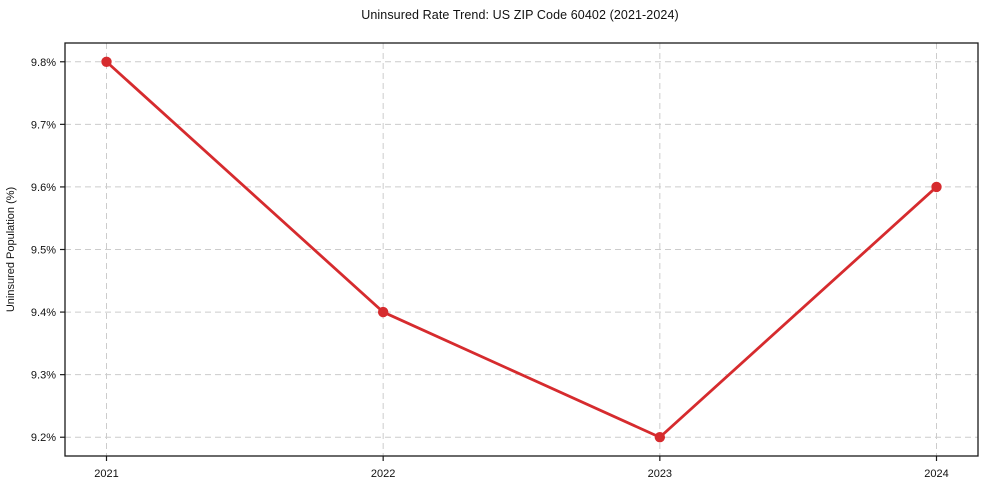 Image resolution: width=989 pixels, height=490 pixels. I want to click on y-tick-label: 9.7%, so click(43, 125).